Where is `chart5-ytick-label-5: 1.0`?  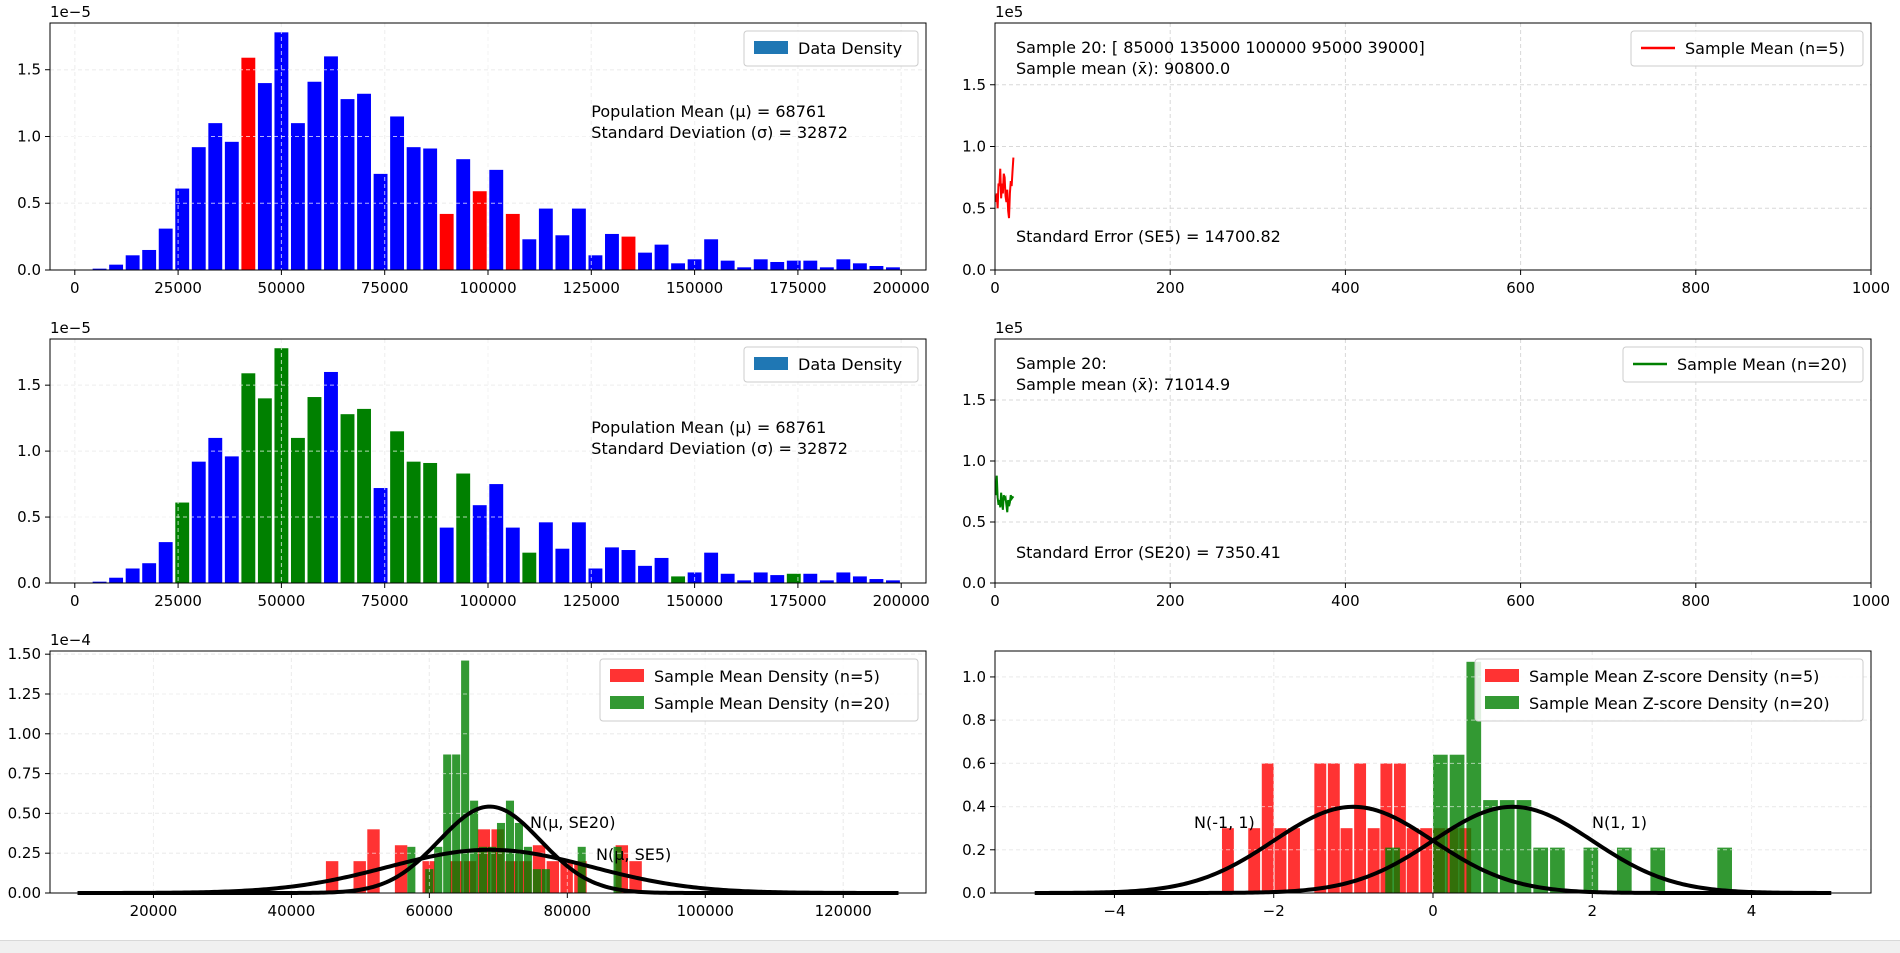 chart5-ytick-label-5: 1.0 is located at coordinates (974, 677).